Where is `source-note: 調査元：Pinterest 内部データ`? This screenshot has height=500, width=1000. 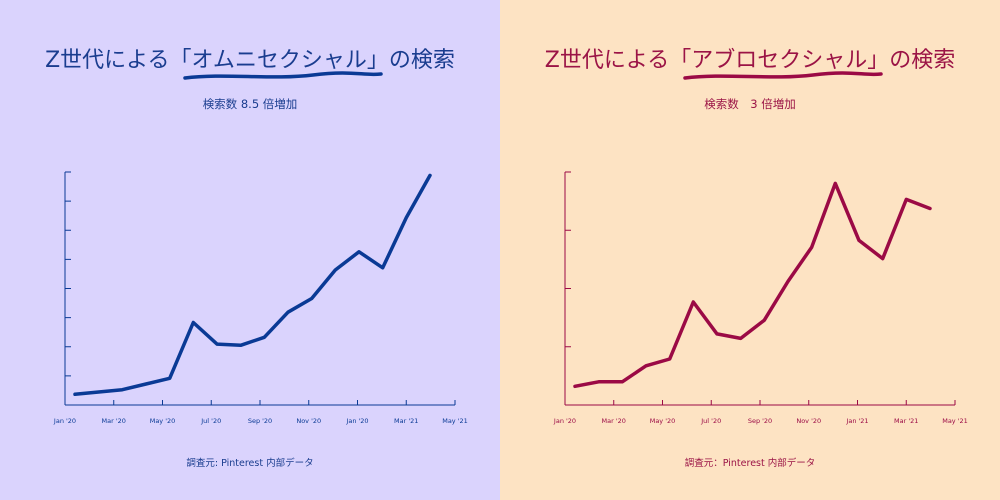
source-note: 調査元：Pinterest 内部データ is located at coordinates (750, 463).